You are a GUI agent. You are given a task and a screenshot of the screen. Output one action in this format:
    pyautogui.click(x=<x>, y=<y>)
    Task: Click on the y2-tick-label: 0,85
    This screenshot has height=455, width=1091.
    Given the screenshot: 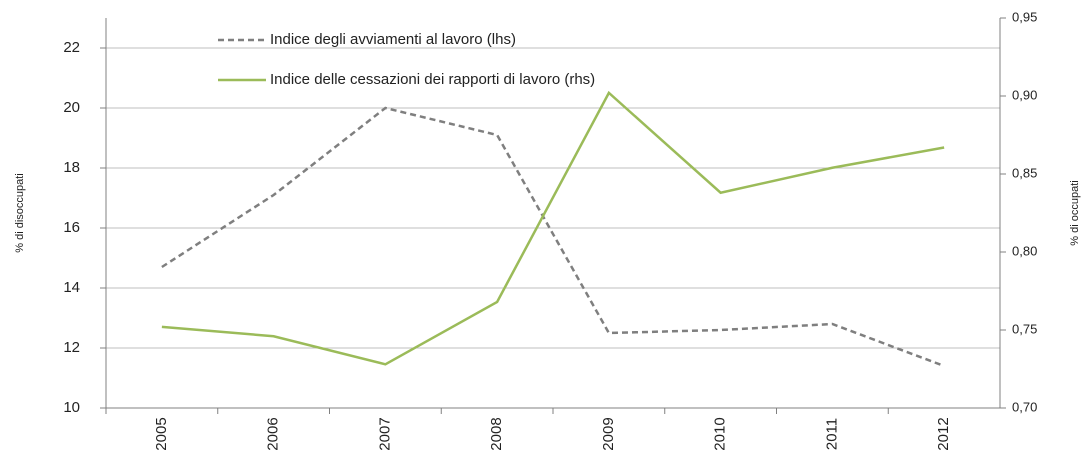 What is the action you would take?
    pyautogui.click(x=1024, y=172)
    